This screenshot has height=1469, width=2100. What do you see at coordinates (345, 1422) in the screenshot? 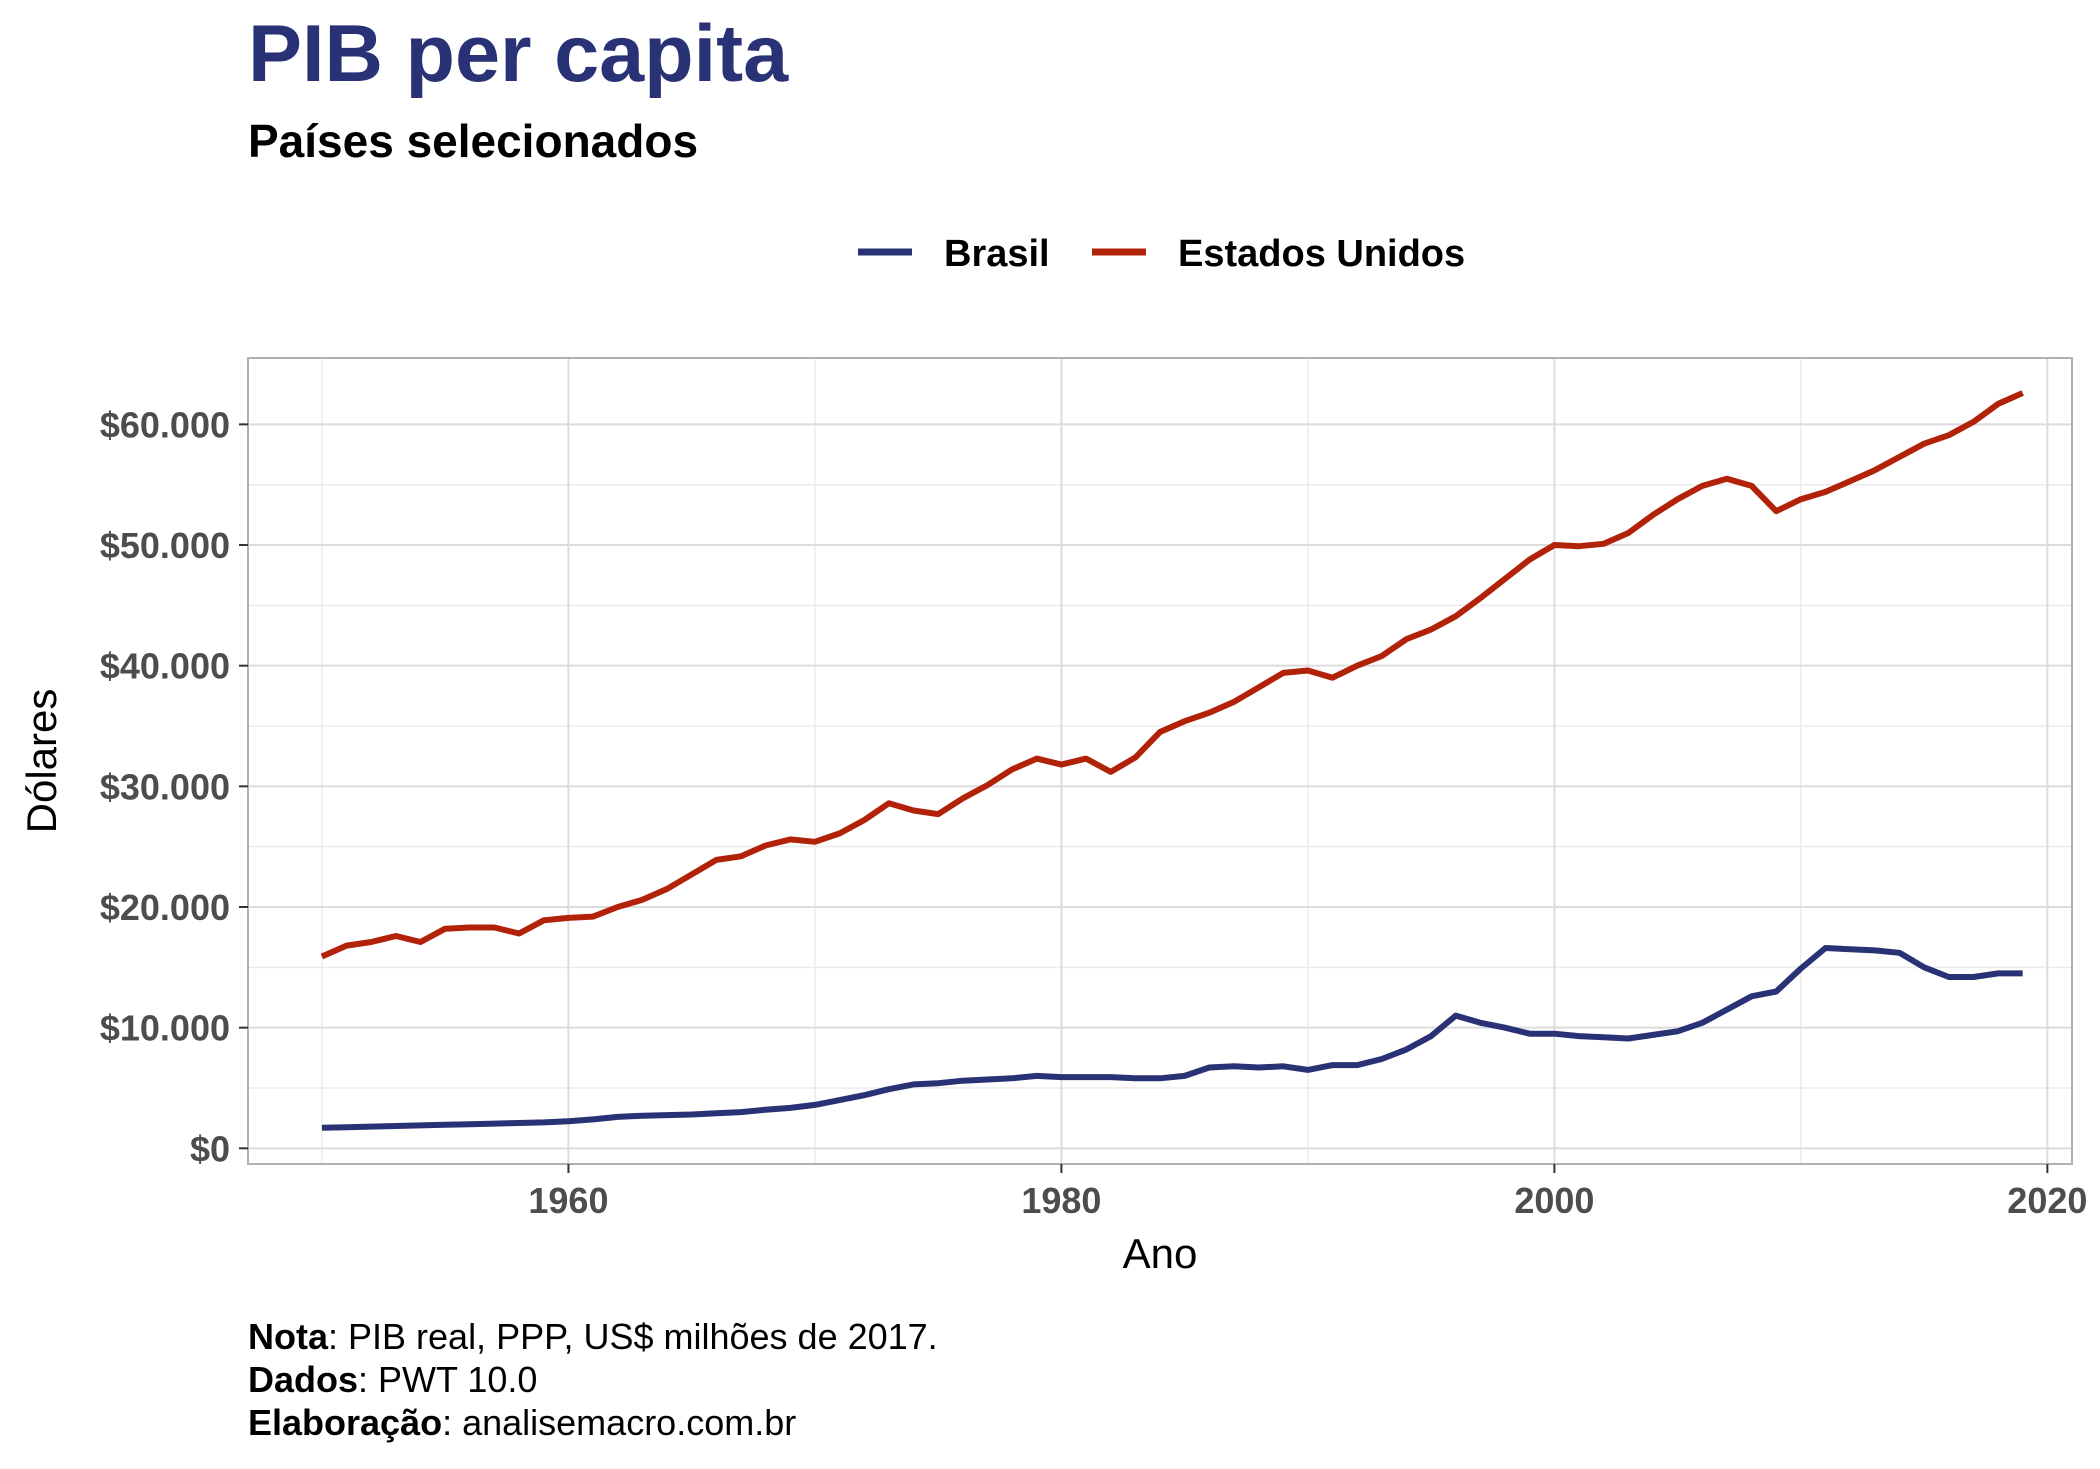
I see `caption-elab-label: Elaboração` at bounding box center [345, 1422].